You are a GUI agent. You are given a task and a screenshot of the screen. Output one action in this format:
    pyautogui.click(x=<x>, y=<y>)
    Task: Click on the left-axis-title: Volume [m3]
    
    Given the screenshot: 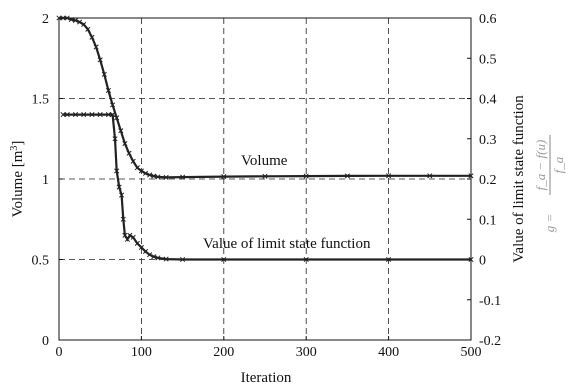 What is the action you would take?
    pyautogui.click(x=17, y=179)
    